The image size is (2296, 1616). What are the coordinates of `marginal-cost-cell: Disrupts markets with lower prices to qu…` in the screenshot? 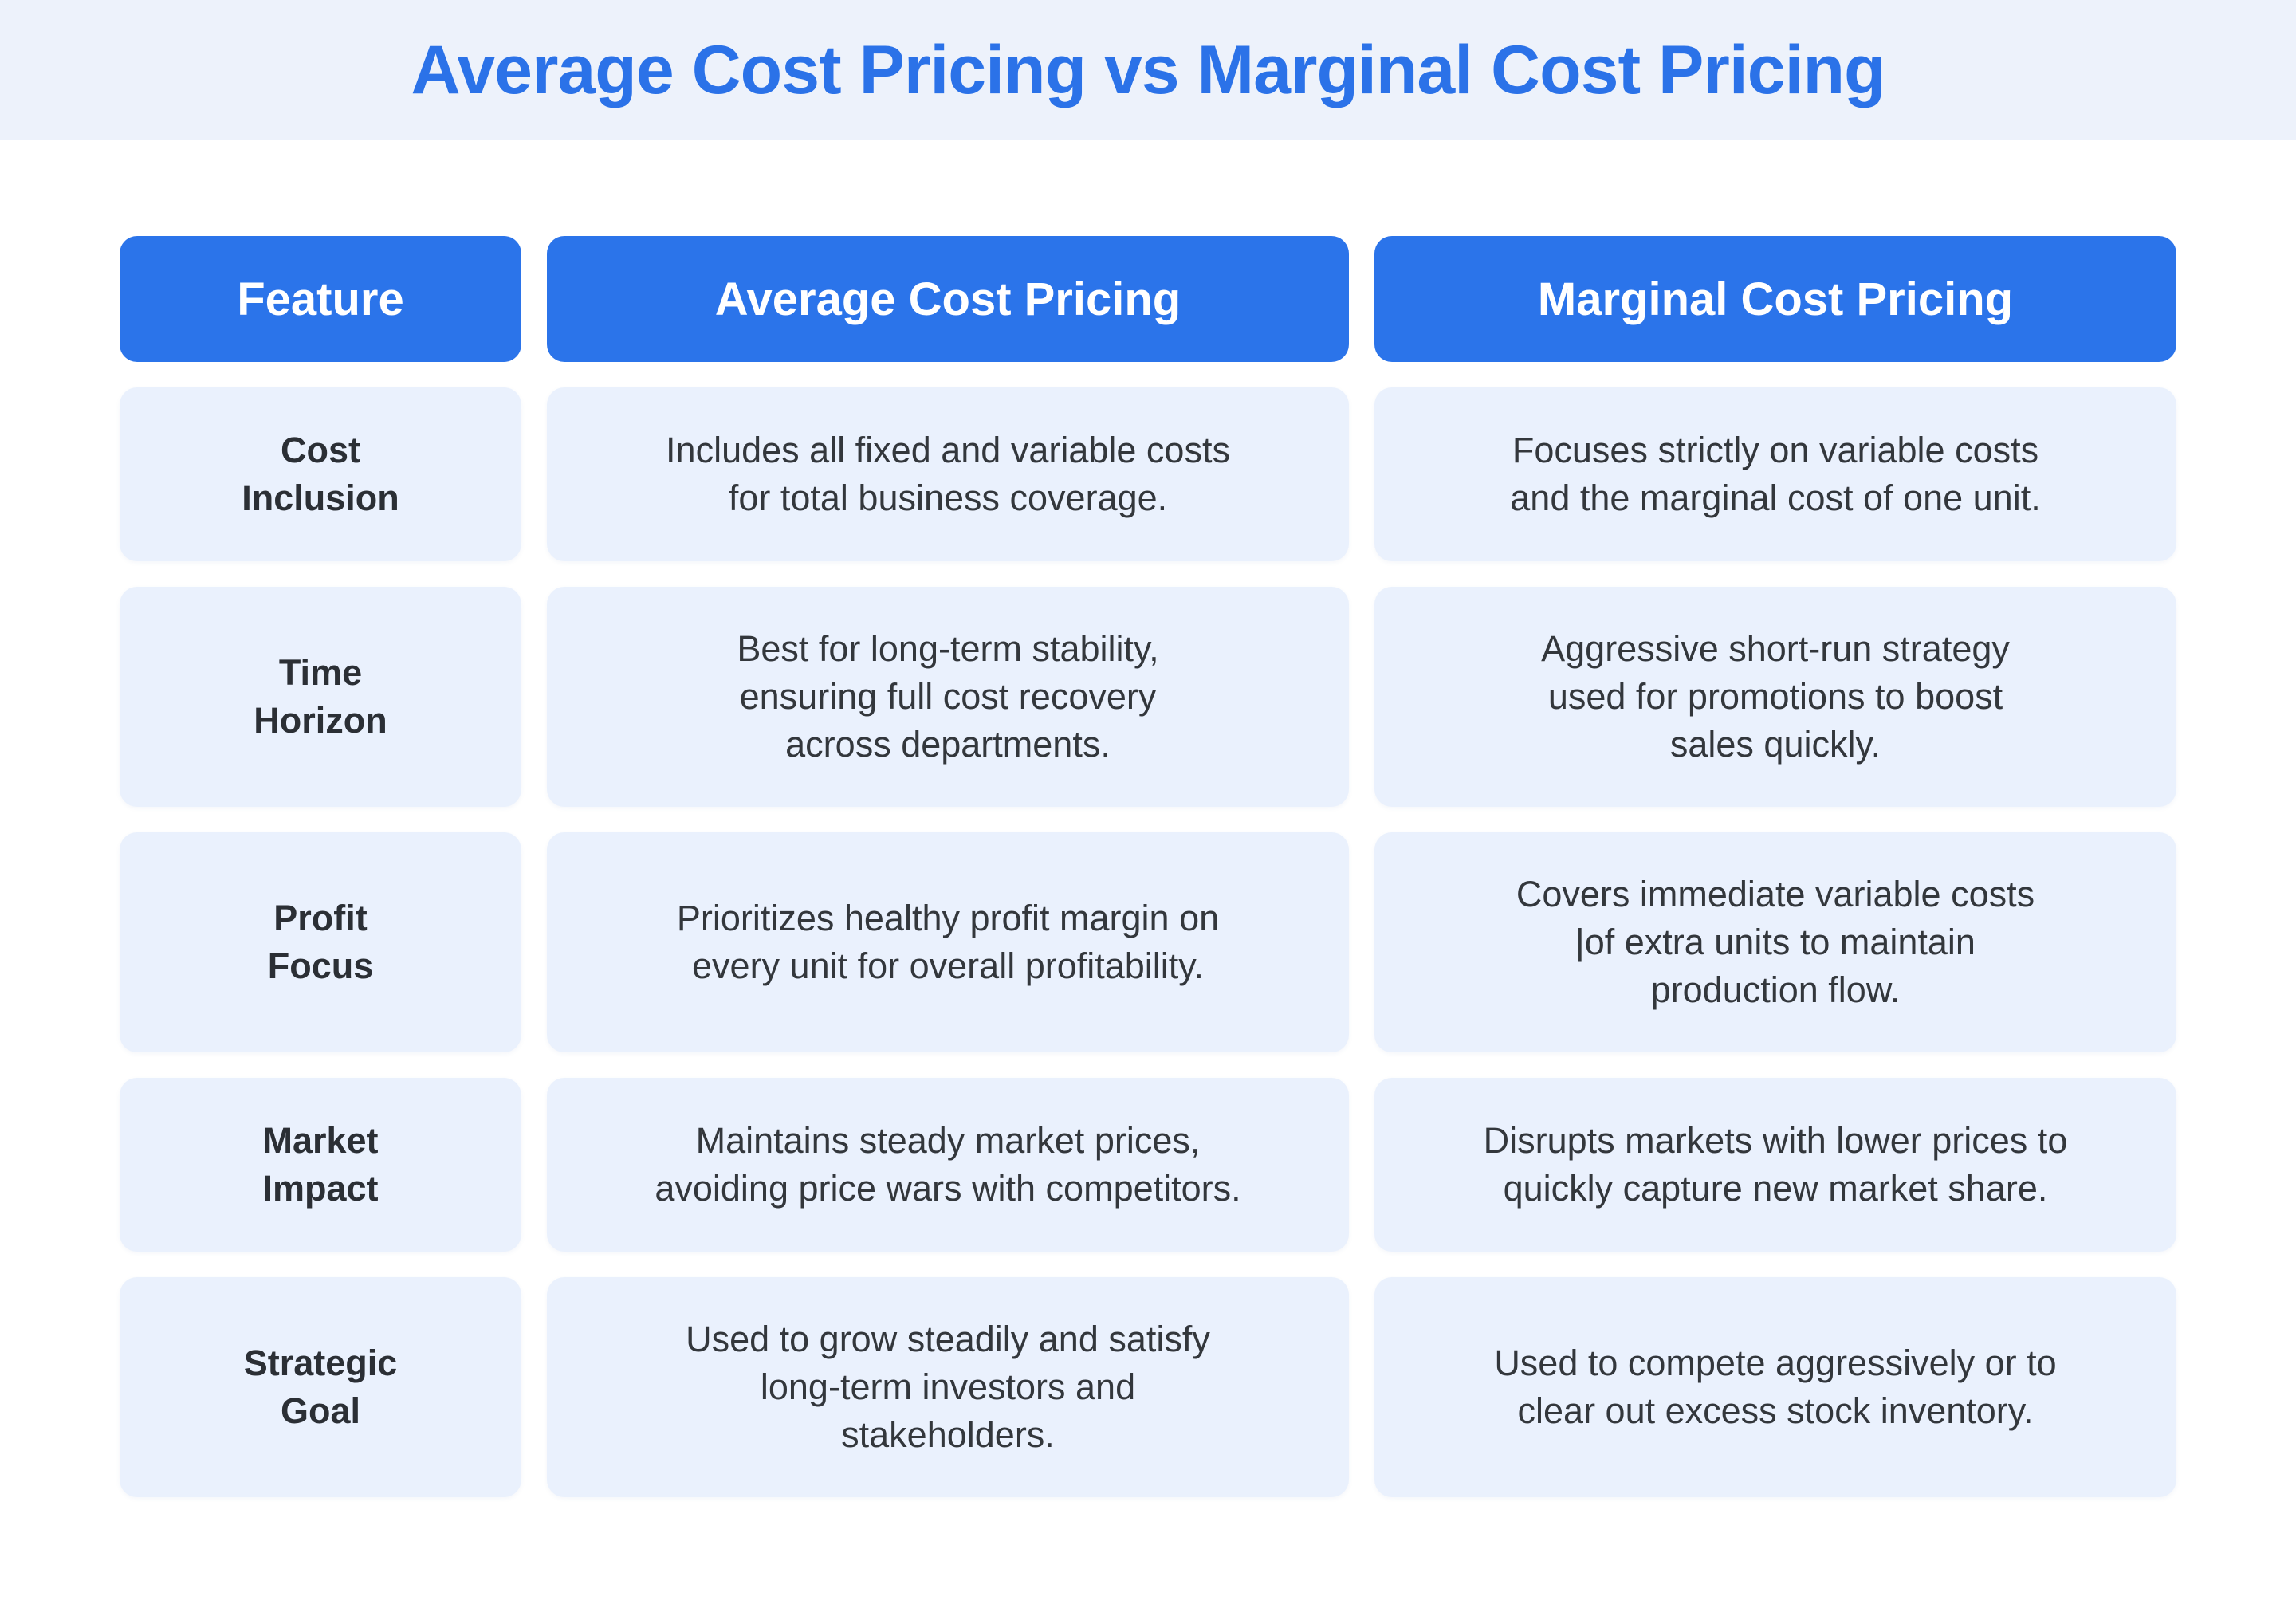 It's located at (1775, 1165).